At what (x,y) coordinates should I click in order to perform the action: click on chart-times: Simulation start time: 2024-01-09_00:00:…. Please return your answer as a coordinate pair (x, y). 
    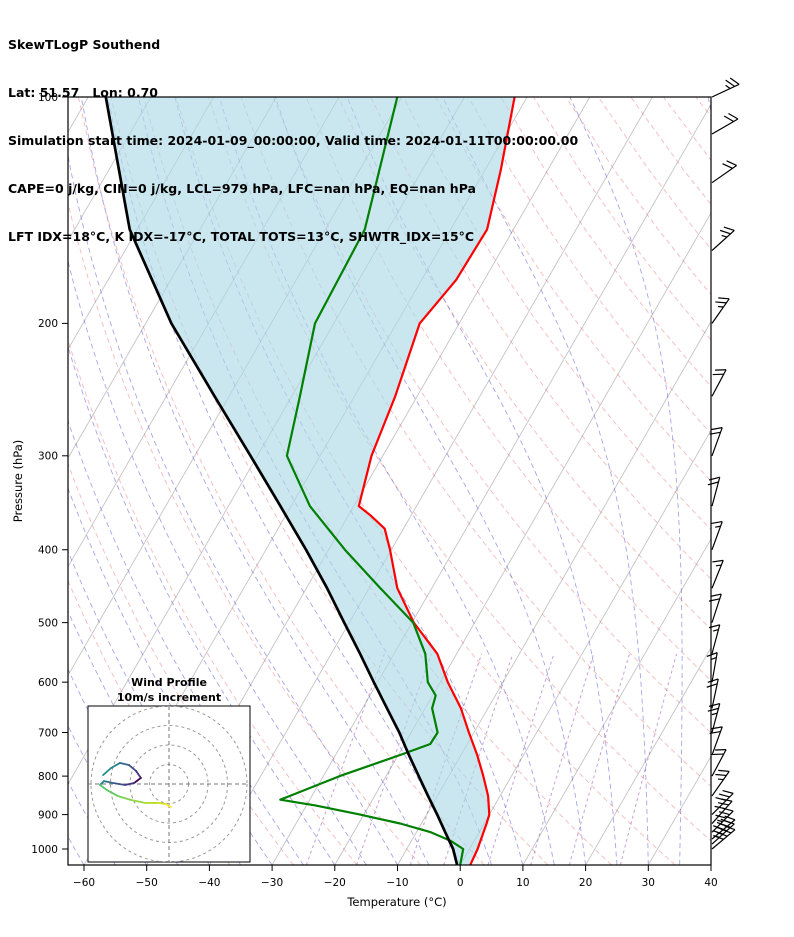
    Looking at the image, I should click on (293, 140).